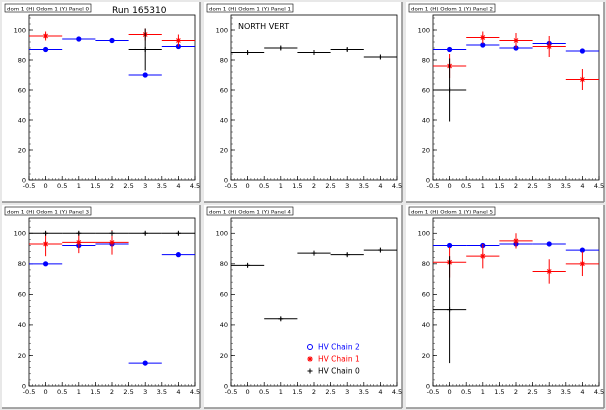 The image size is (606, 410). I want to click on panel-title-box: dom 1 (H) Odom 1 (Y) Panel 3, so click(48, 211).